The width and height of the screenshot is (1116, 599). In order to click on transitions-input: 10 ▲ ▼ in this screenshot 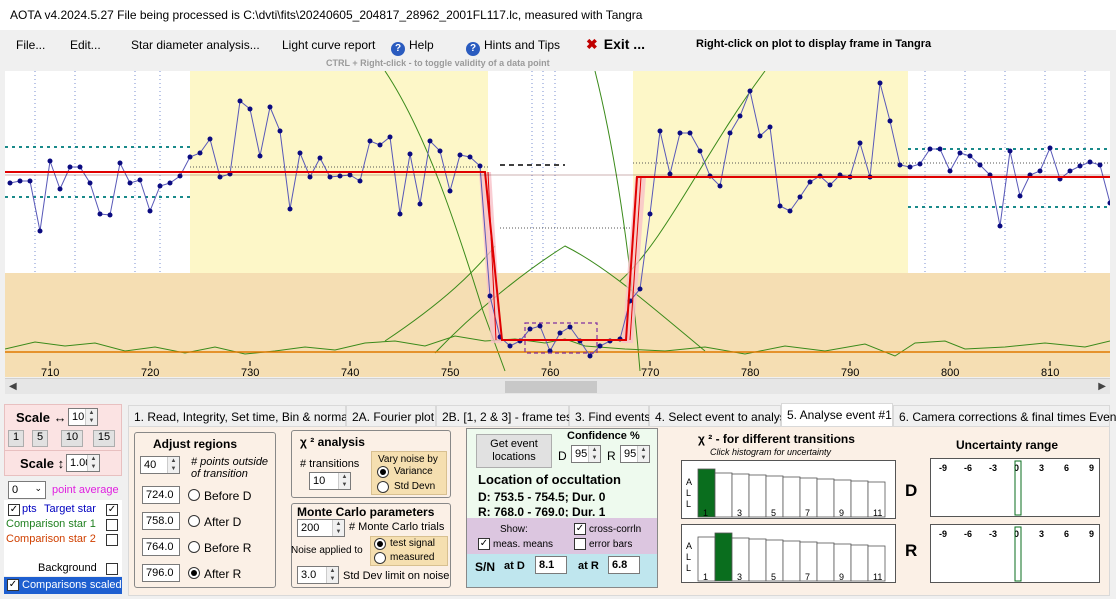, I will do `click(330, 481)`.